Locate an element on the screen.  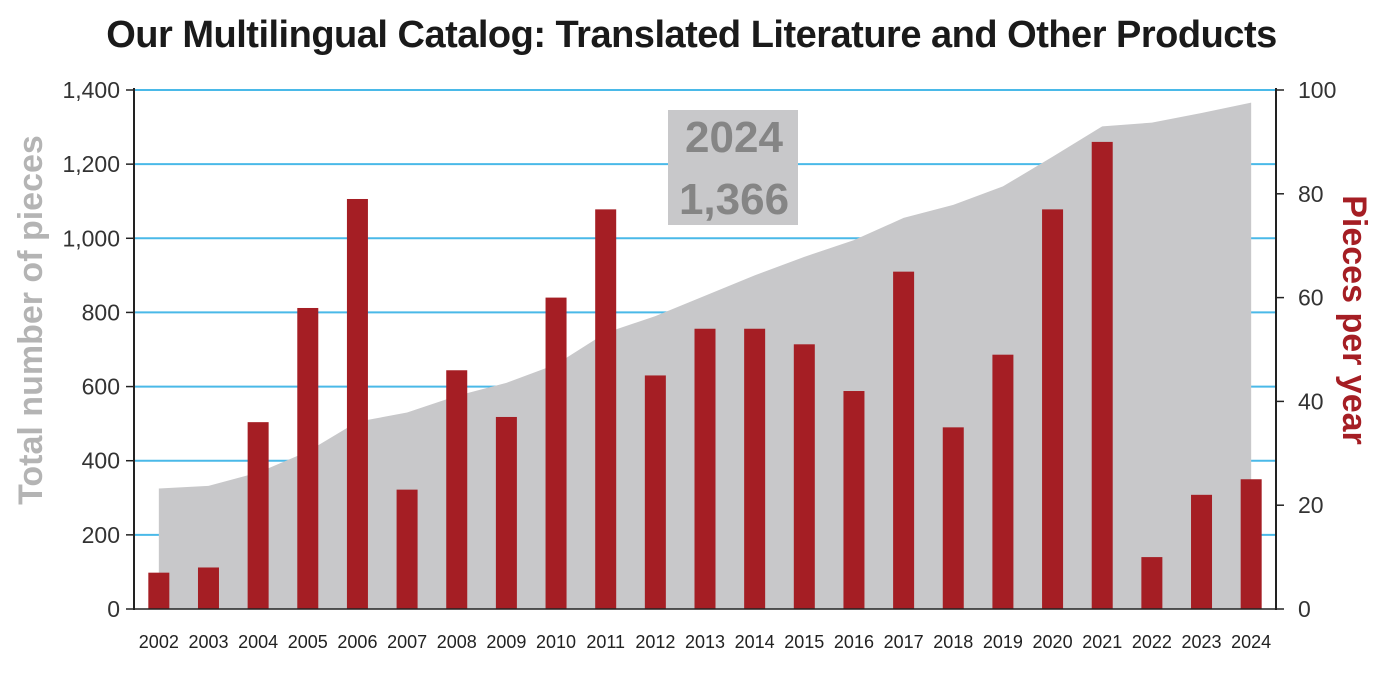
bar-2018 is located at coordinates (953, 518).